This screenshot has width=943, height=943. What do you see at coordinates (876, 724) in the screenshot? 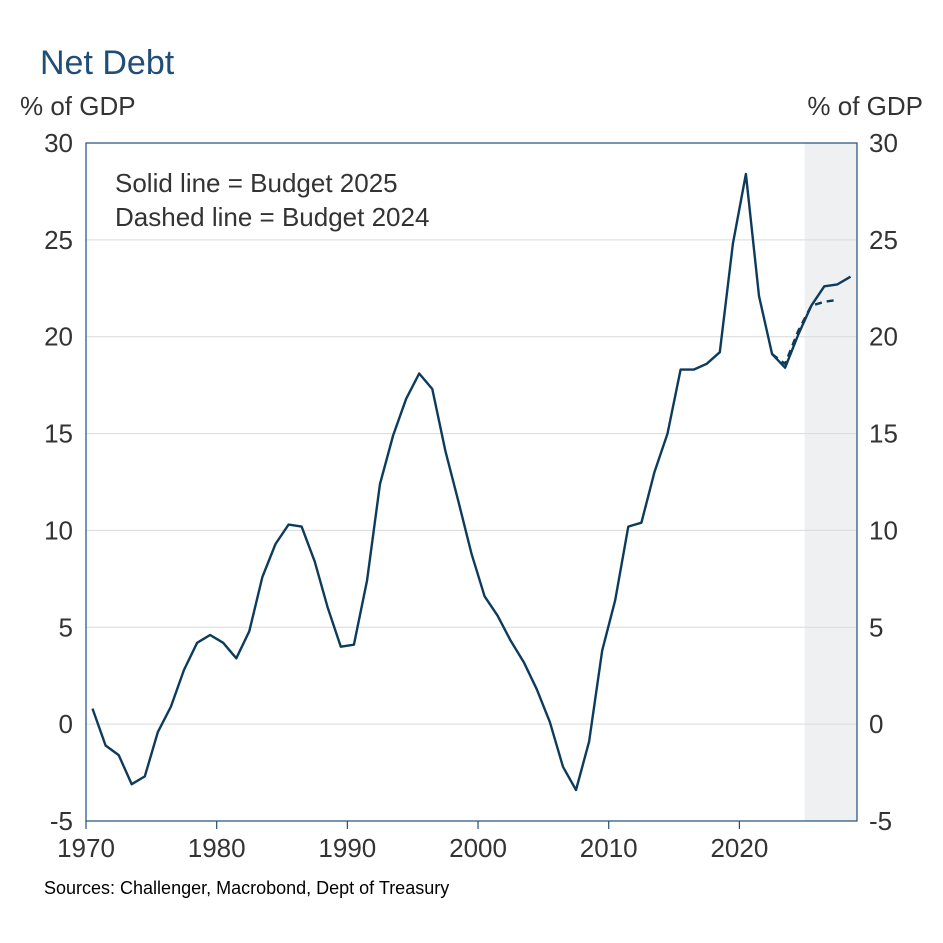
I see `y-tick-label-right: 0` at bounding box center [876, 724].